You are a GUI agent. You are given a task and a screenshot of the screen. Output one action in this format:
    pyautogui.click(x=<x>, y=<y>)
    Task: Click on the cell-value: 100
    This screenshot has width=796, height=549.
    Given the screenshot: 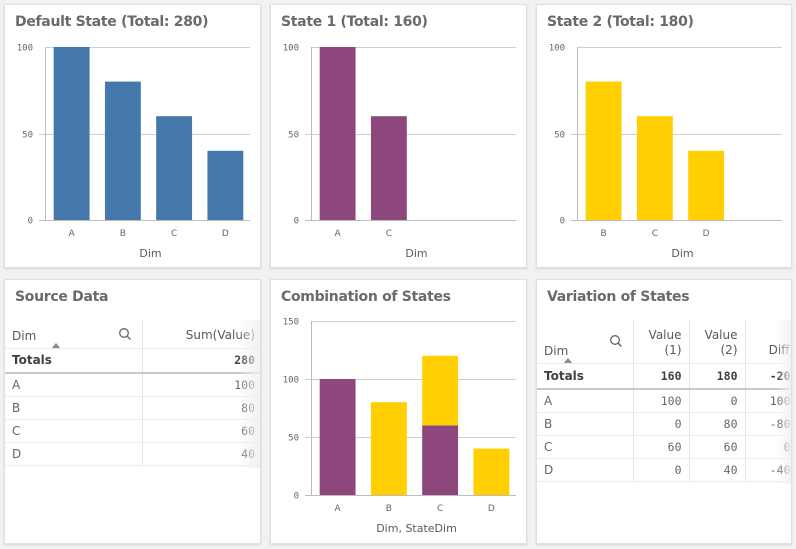 What is the action you would take?
    pyautogui.click(x=201, y=385)
    